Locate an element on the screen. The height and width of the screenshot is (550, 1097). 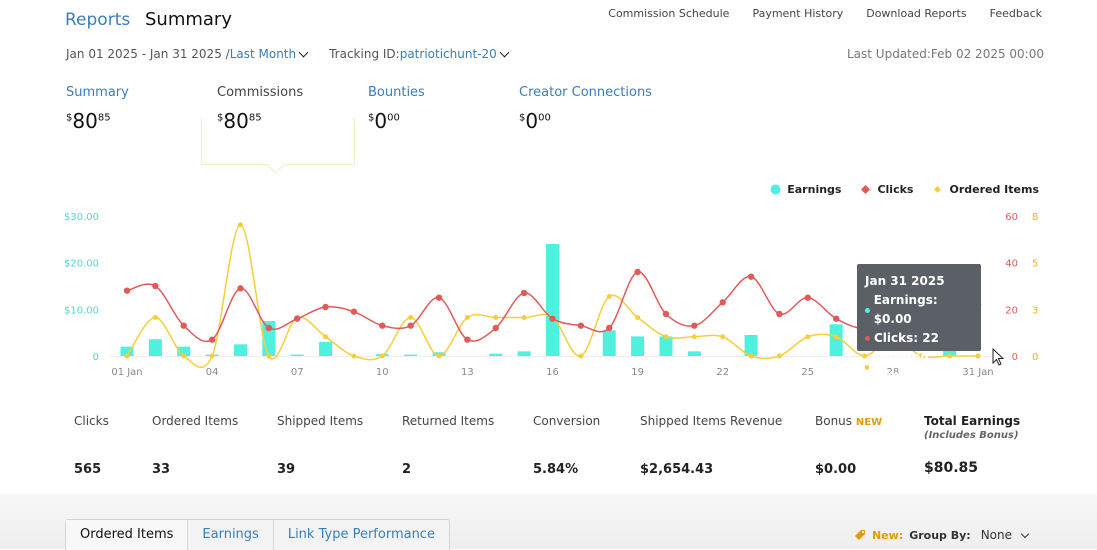
tab-link-type-performance: Link Type Performance is located at coordinates (361, 534).